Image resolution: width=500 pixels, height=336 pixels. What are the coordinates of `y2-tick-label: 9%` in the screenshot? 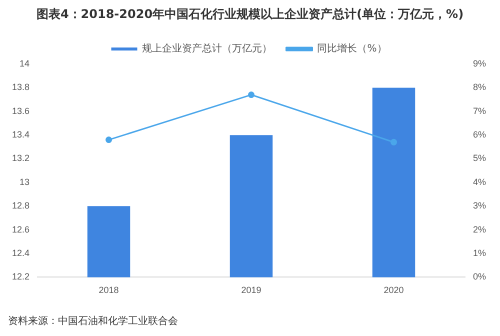 It's located at (479, 63).